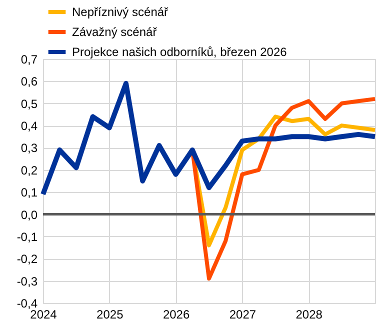  What do you see at coordinates (27, 303) in the screenshot?
I see `y-tick-label: -0,4` at bounding box center [27, 303].